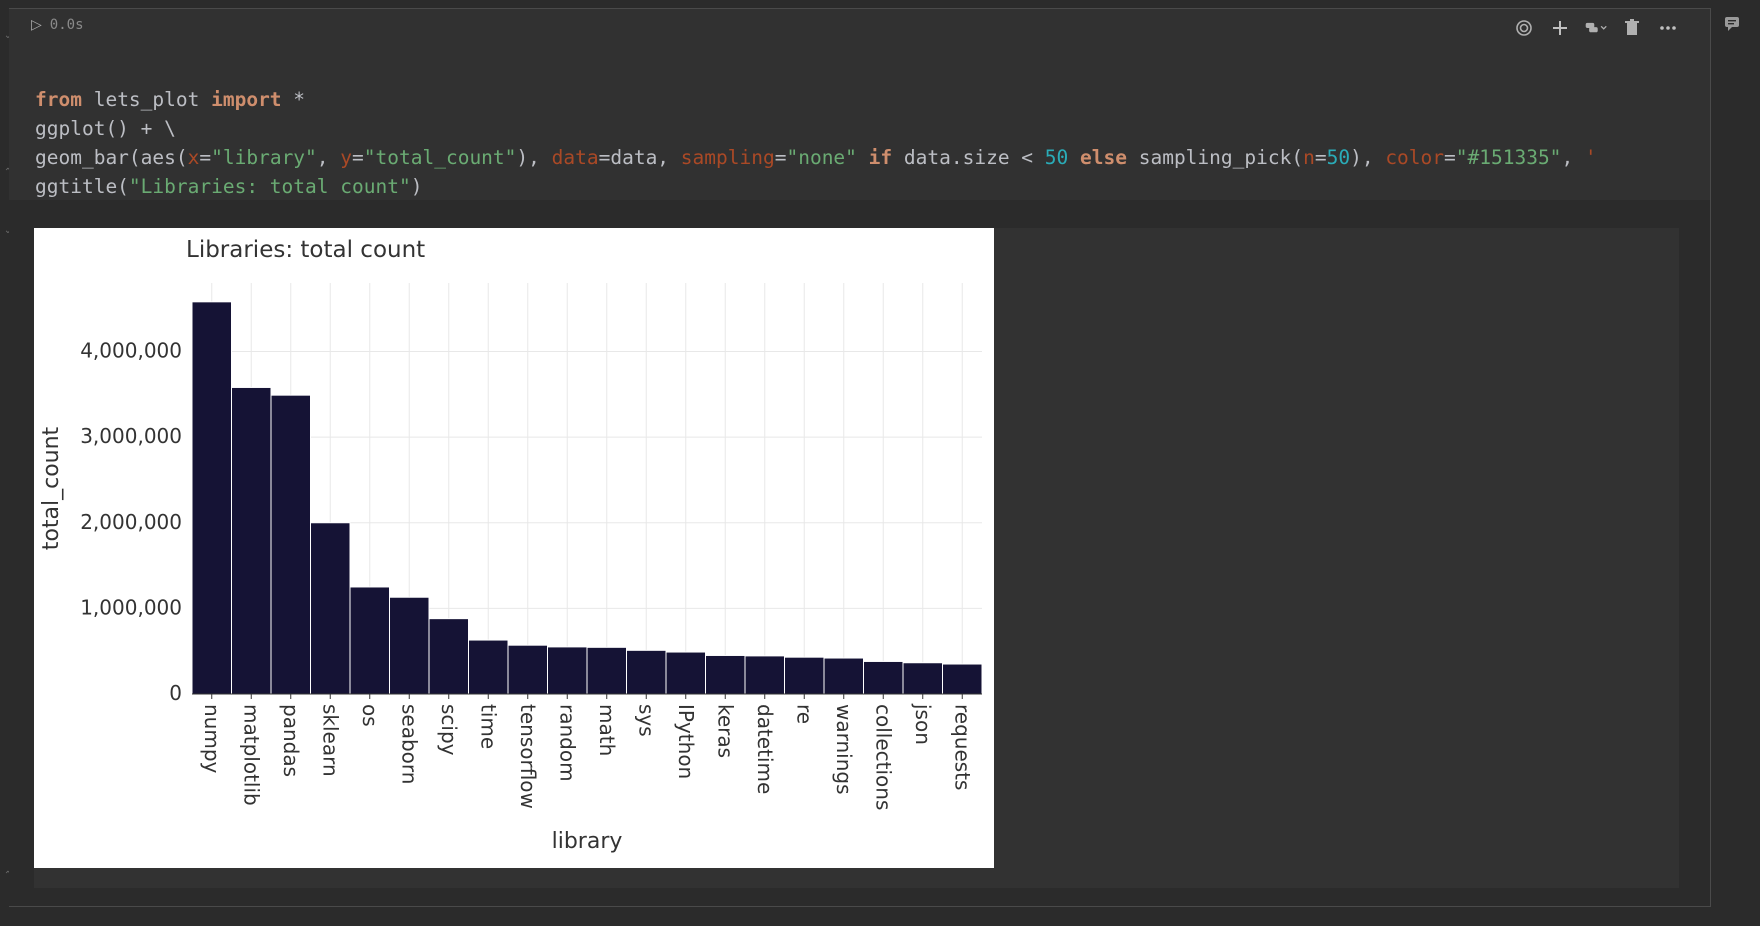 This screenshot has width=1760, height=926. I want to click on chart-title: Libraries: total count, so click(305, 250).